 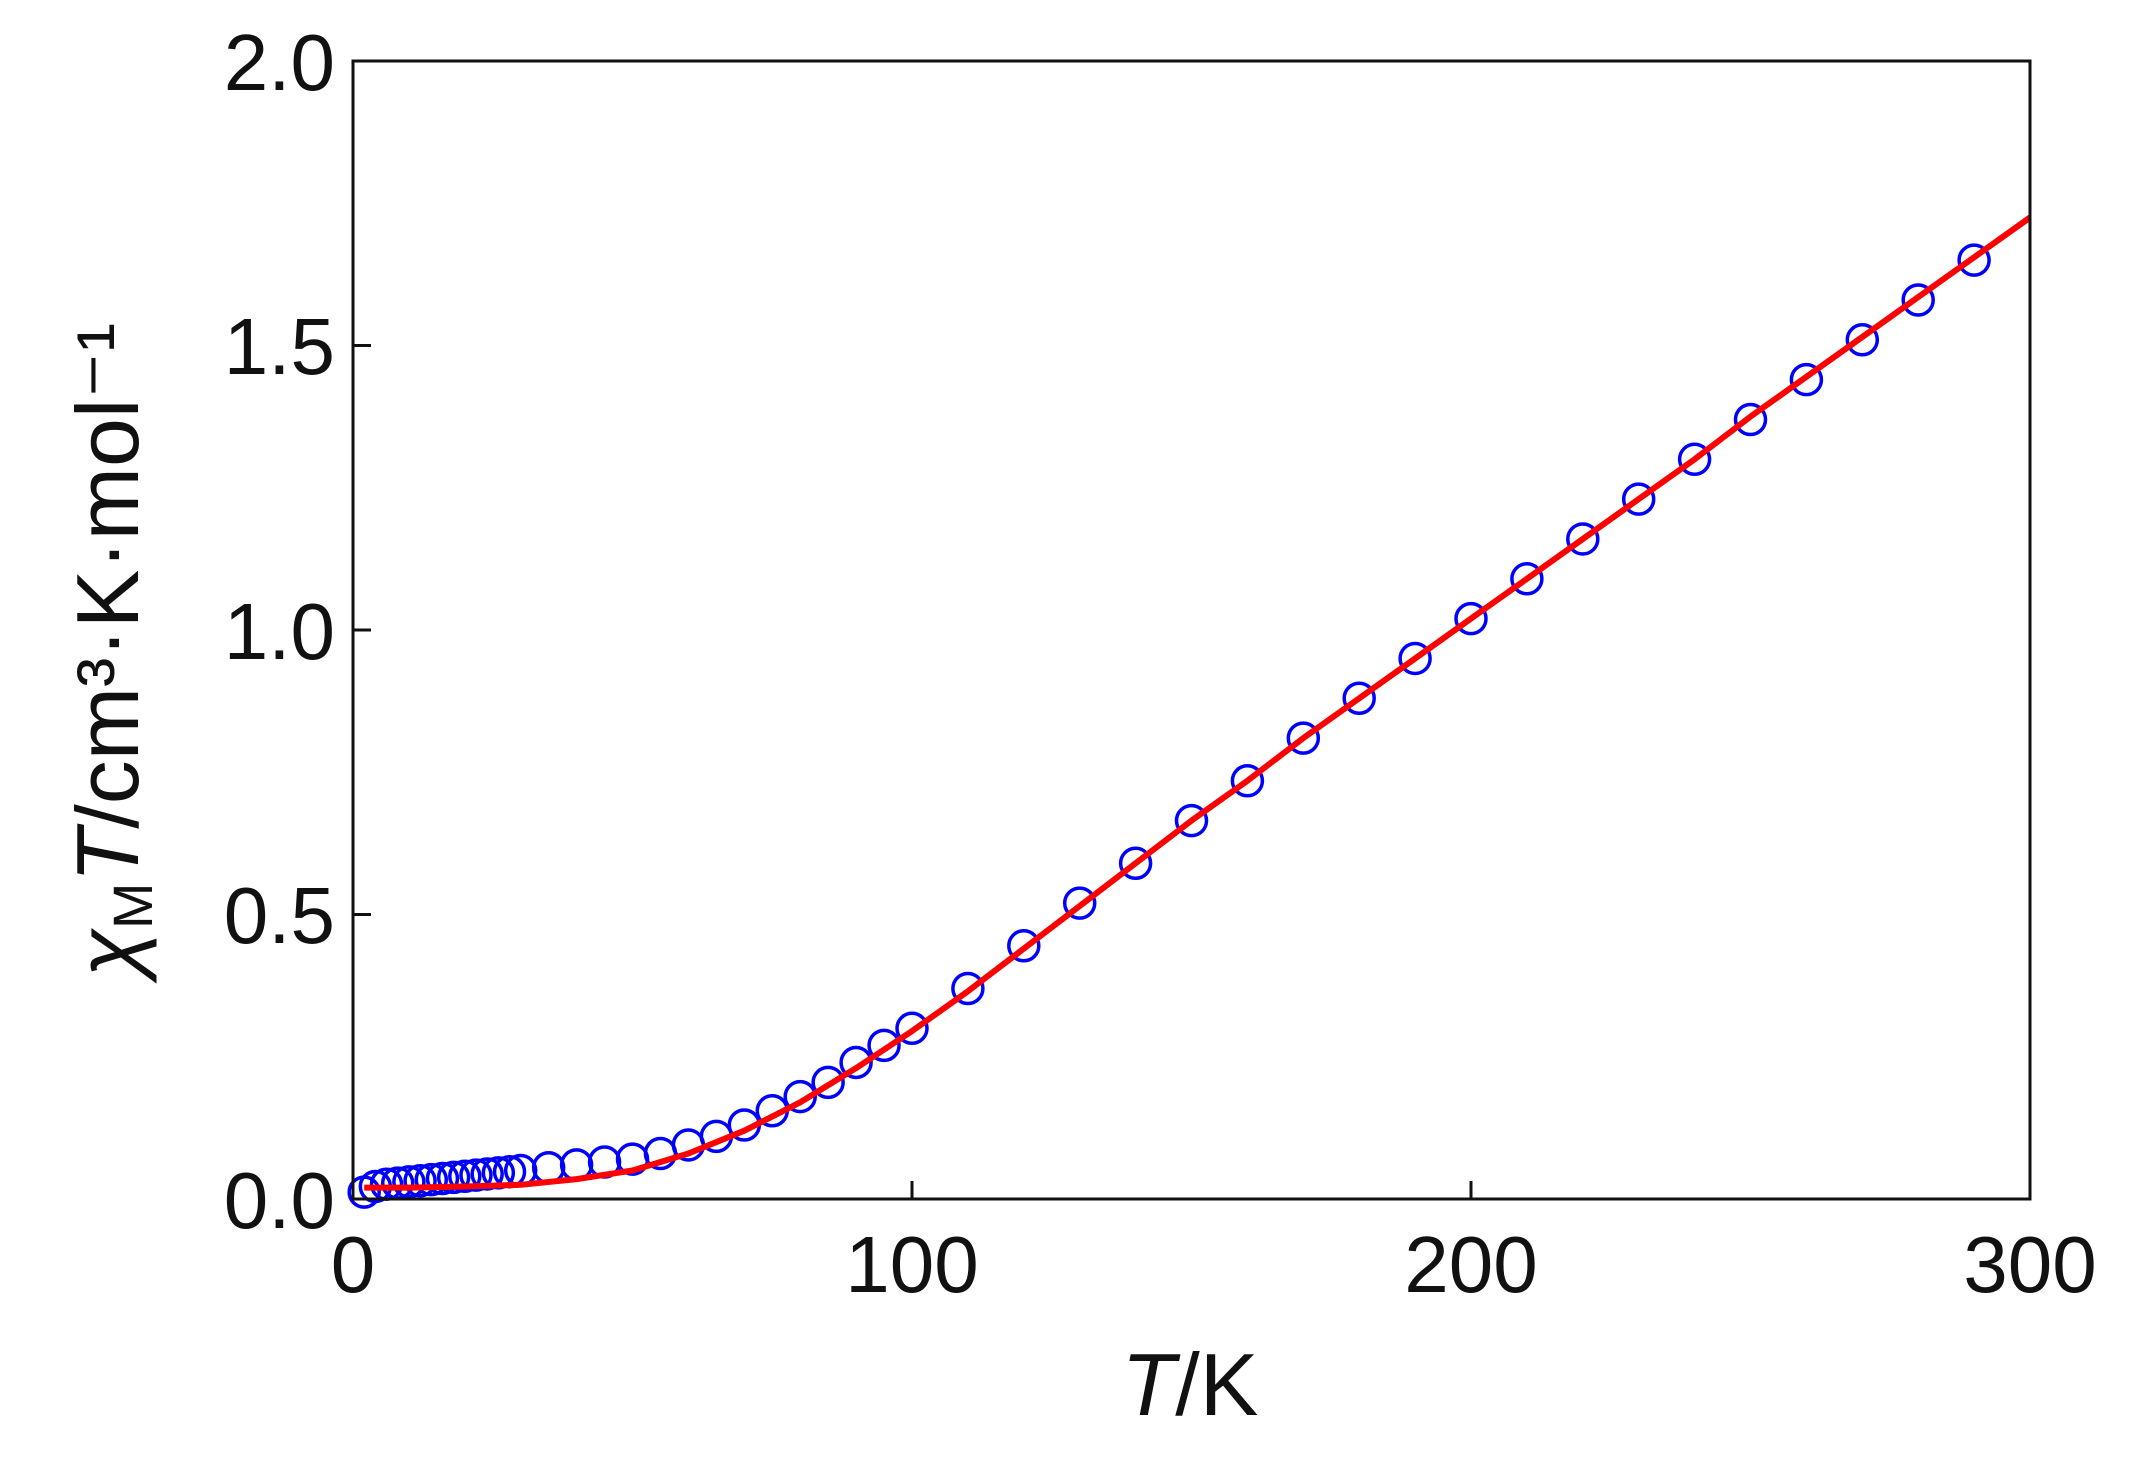 I want to click on x-tick-label: 100, so click(x=911, y=1264).